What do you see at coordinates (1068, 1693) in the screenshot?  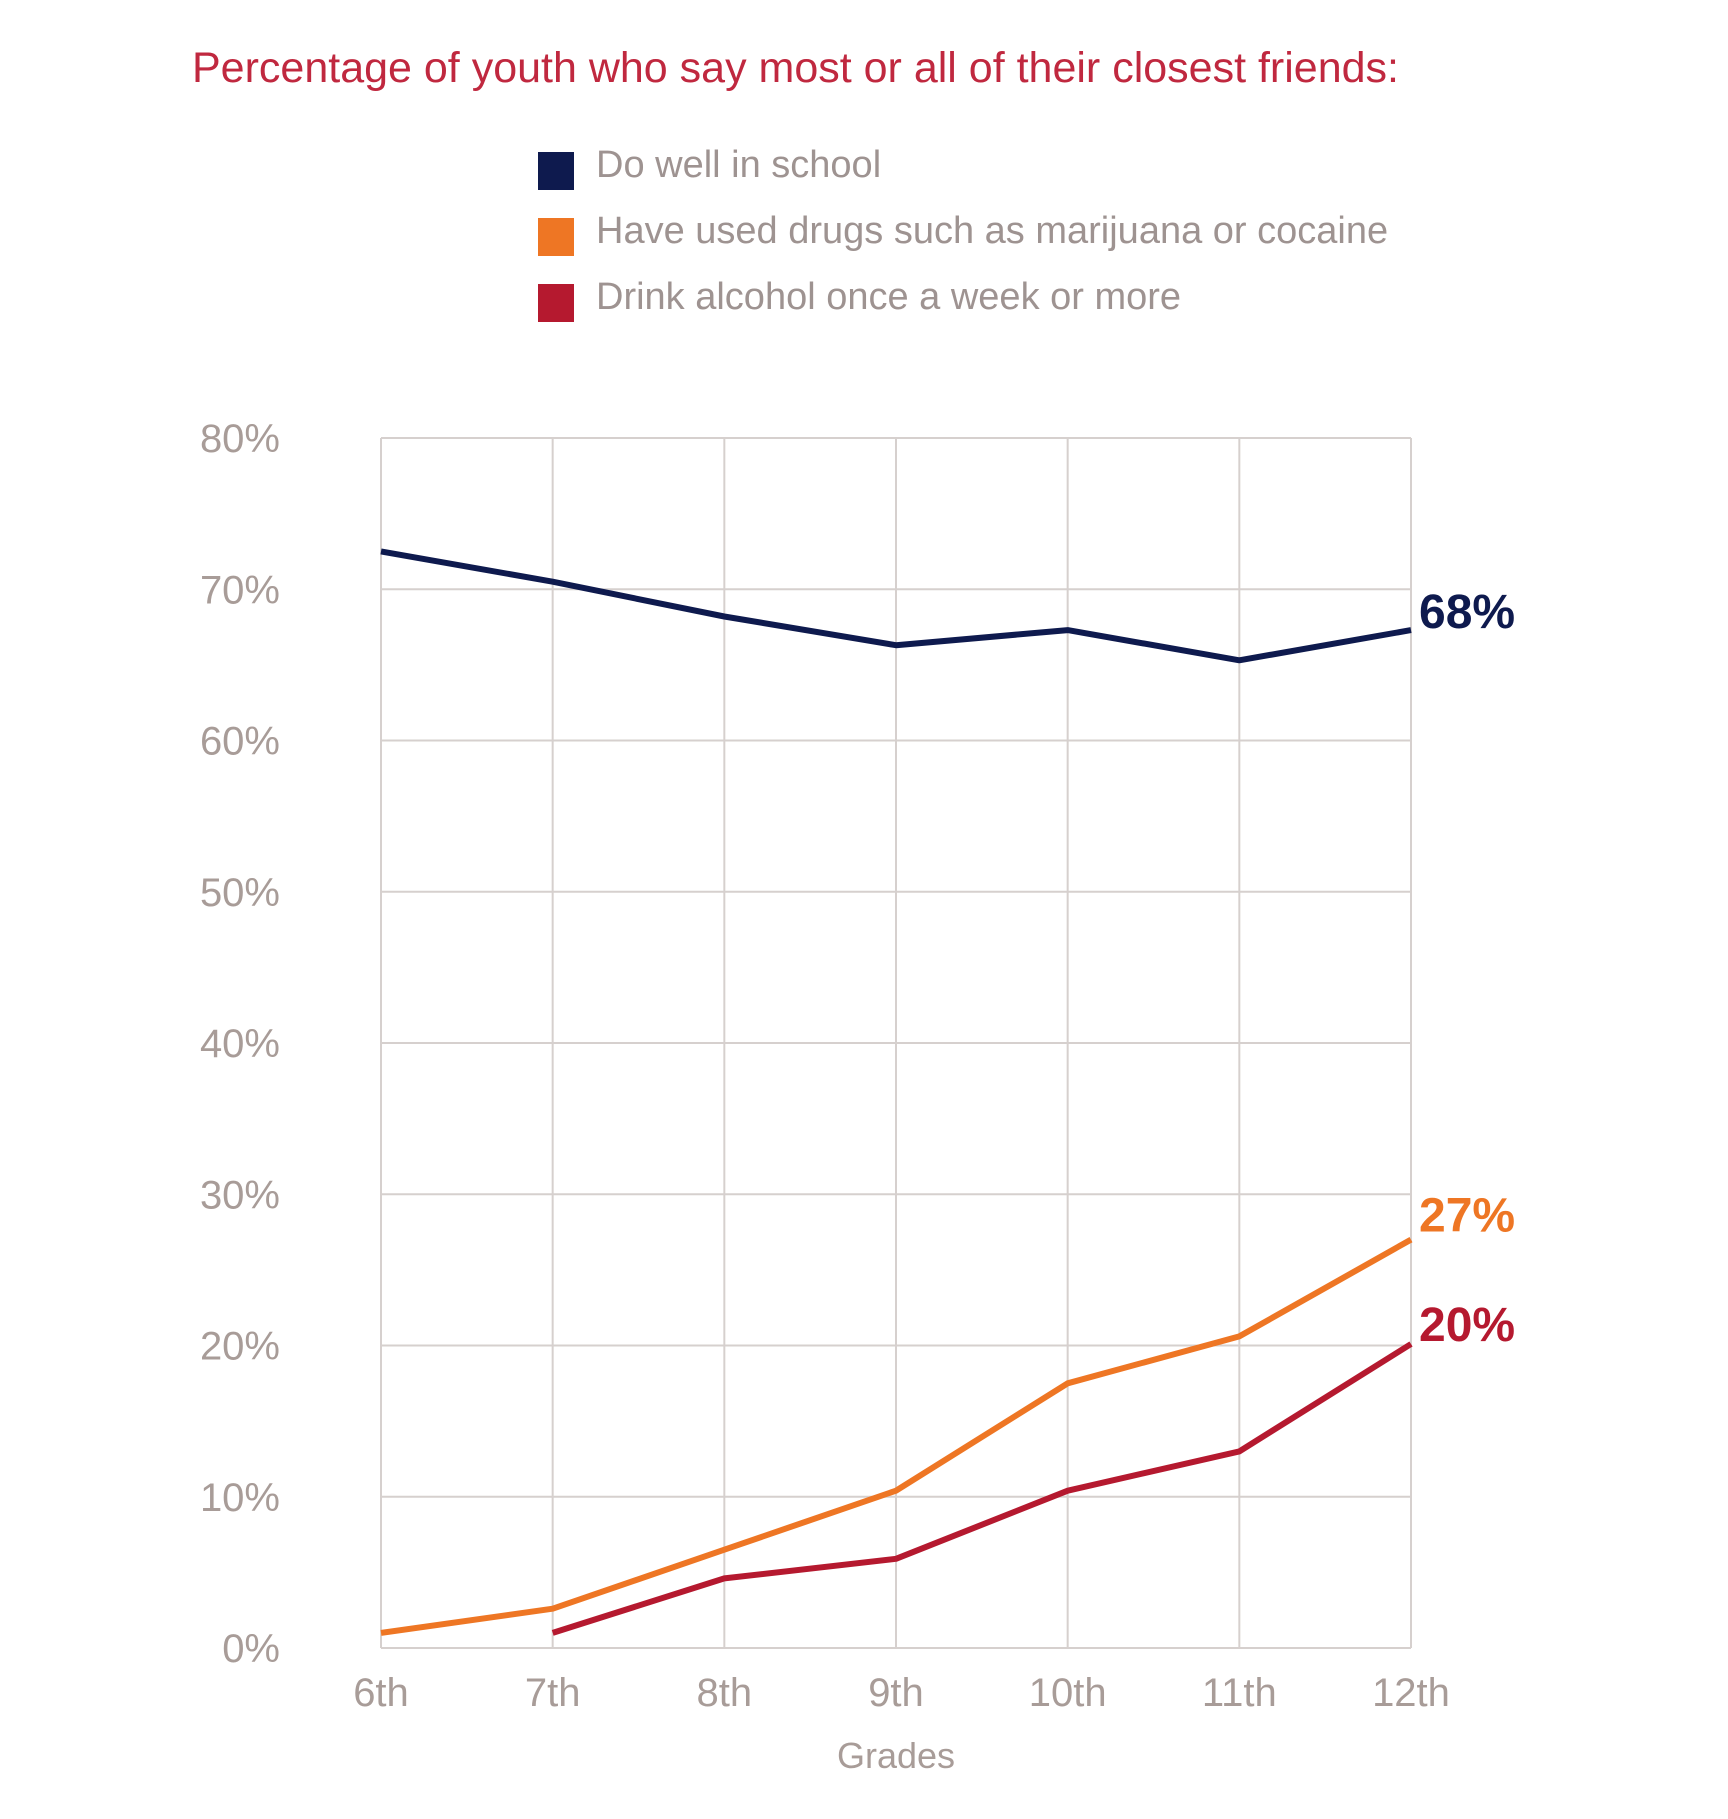 I see `x-tick-label: 10th` at bounding box center [1068, 1693].